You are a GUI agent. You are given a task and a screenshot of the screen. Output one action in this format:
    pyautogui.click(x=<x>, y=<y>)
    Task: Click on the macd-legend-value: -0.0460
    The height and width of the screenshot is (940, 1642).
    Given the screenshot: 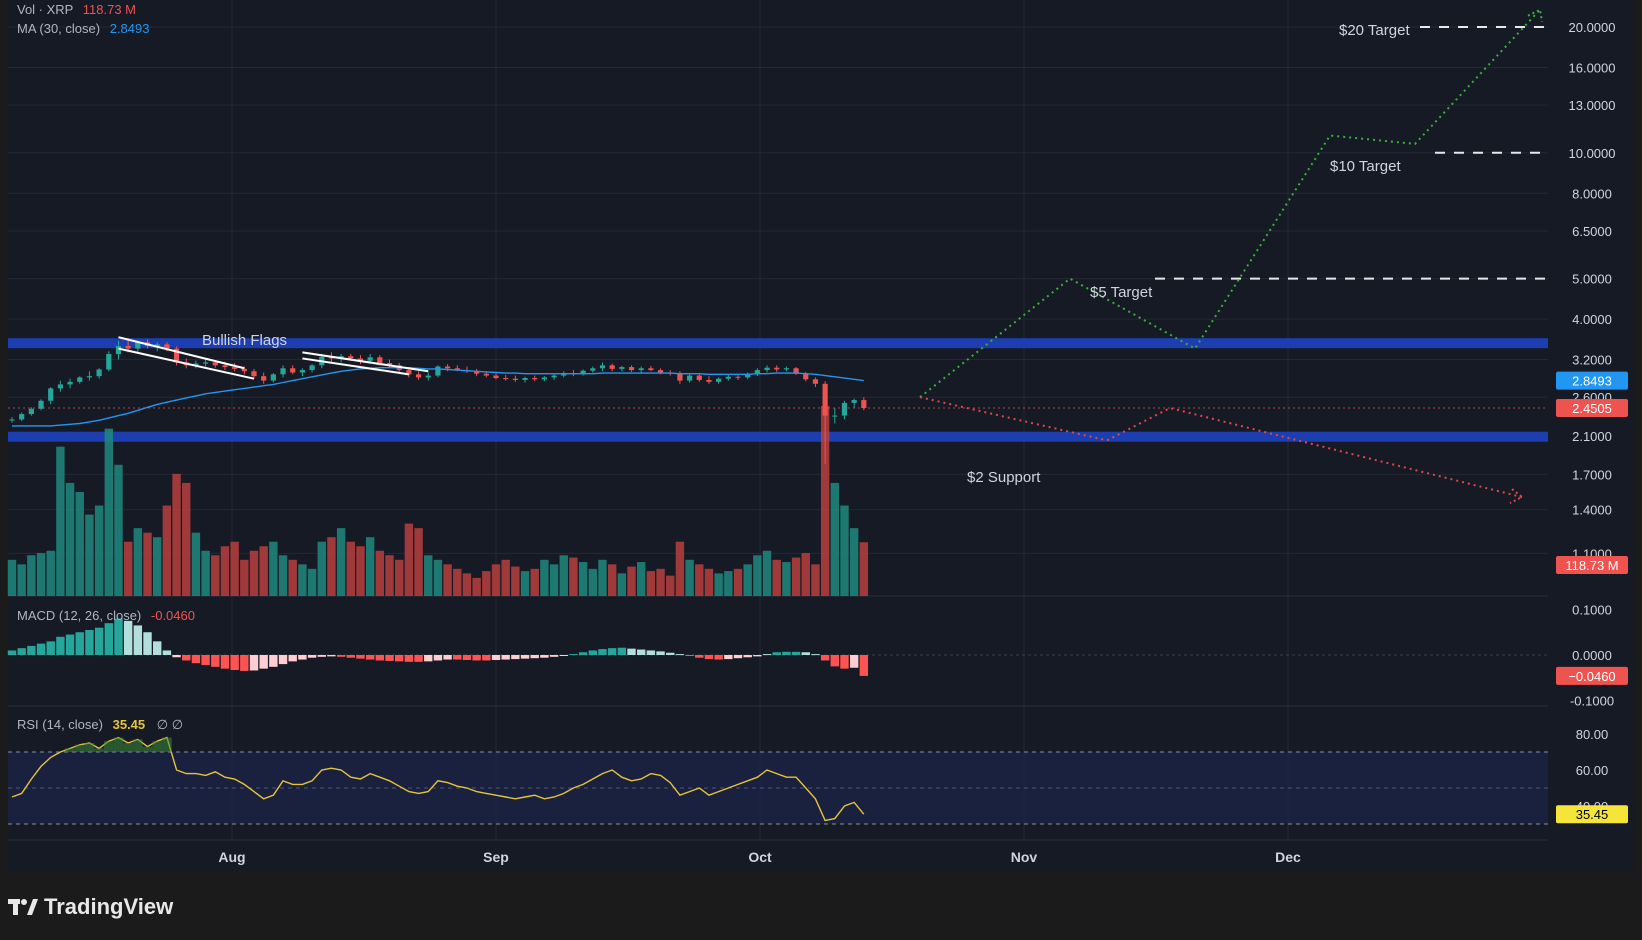 What is the action you would take?
    pyautogui.click(x=173, y=615)
    